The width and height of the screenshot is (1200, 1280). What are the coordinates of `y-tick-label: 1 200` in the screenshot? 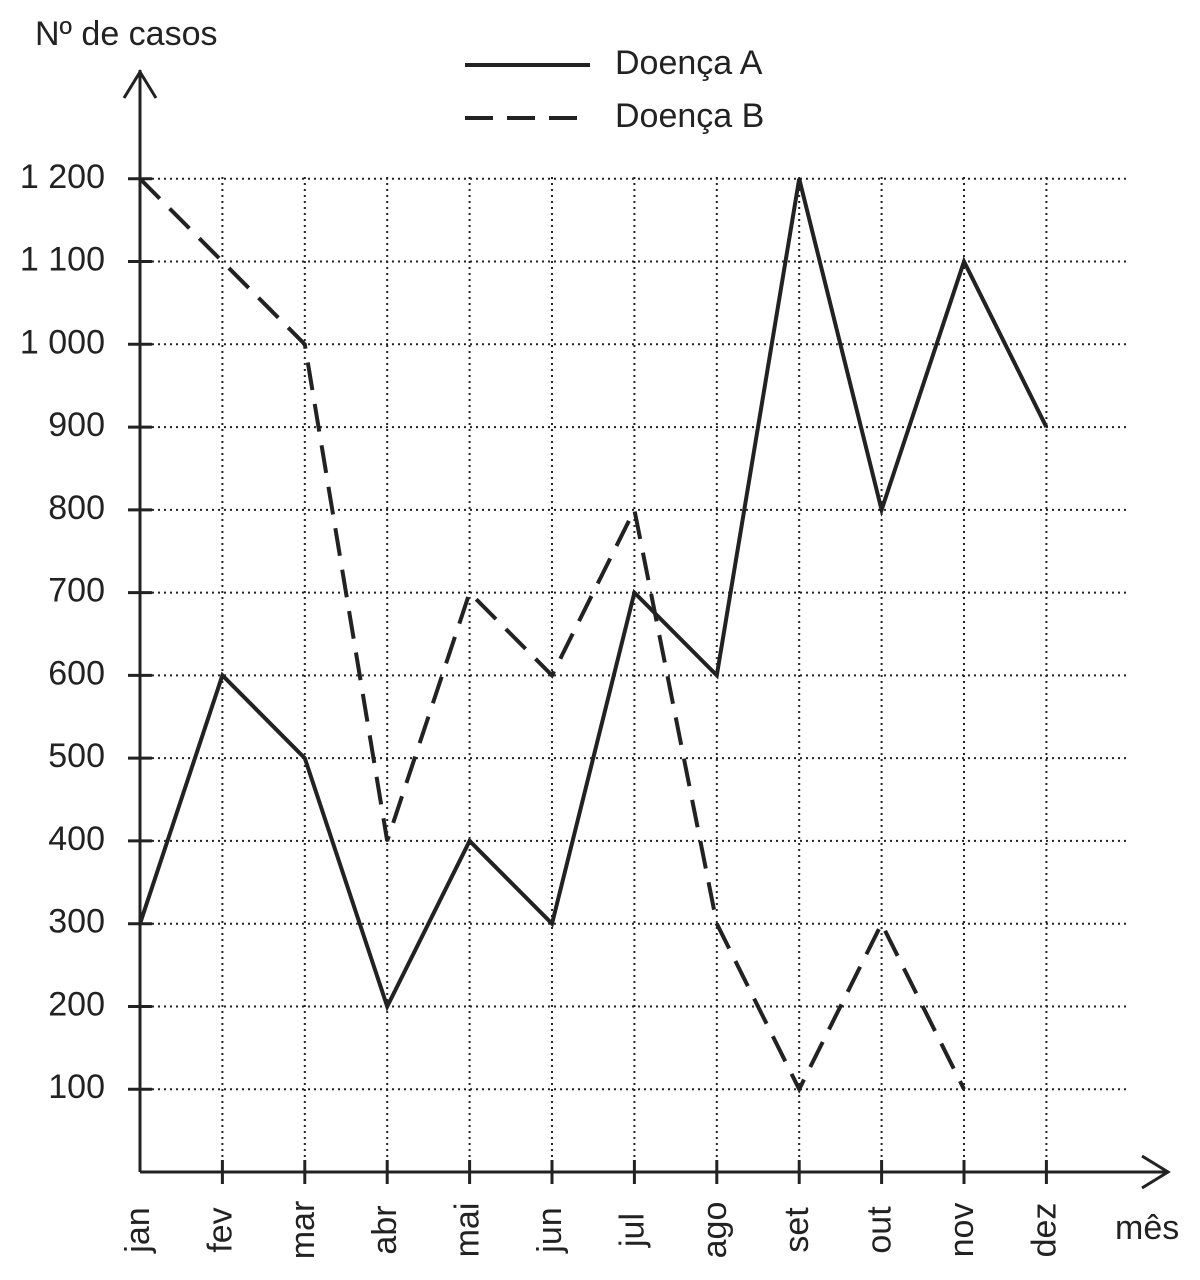 It's located at (62, 177).